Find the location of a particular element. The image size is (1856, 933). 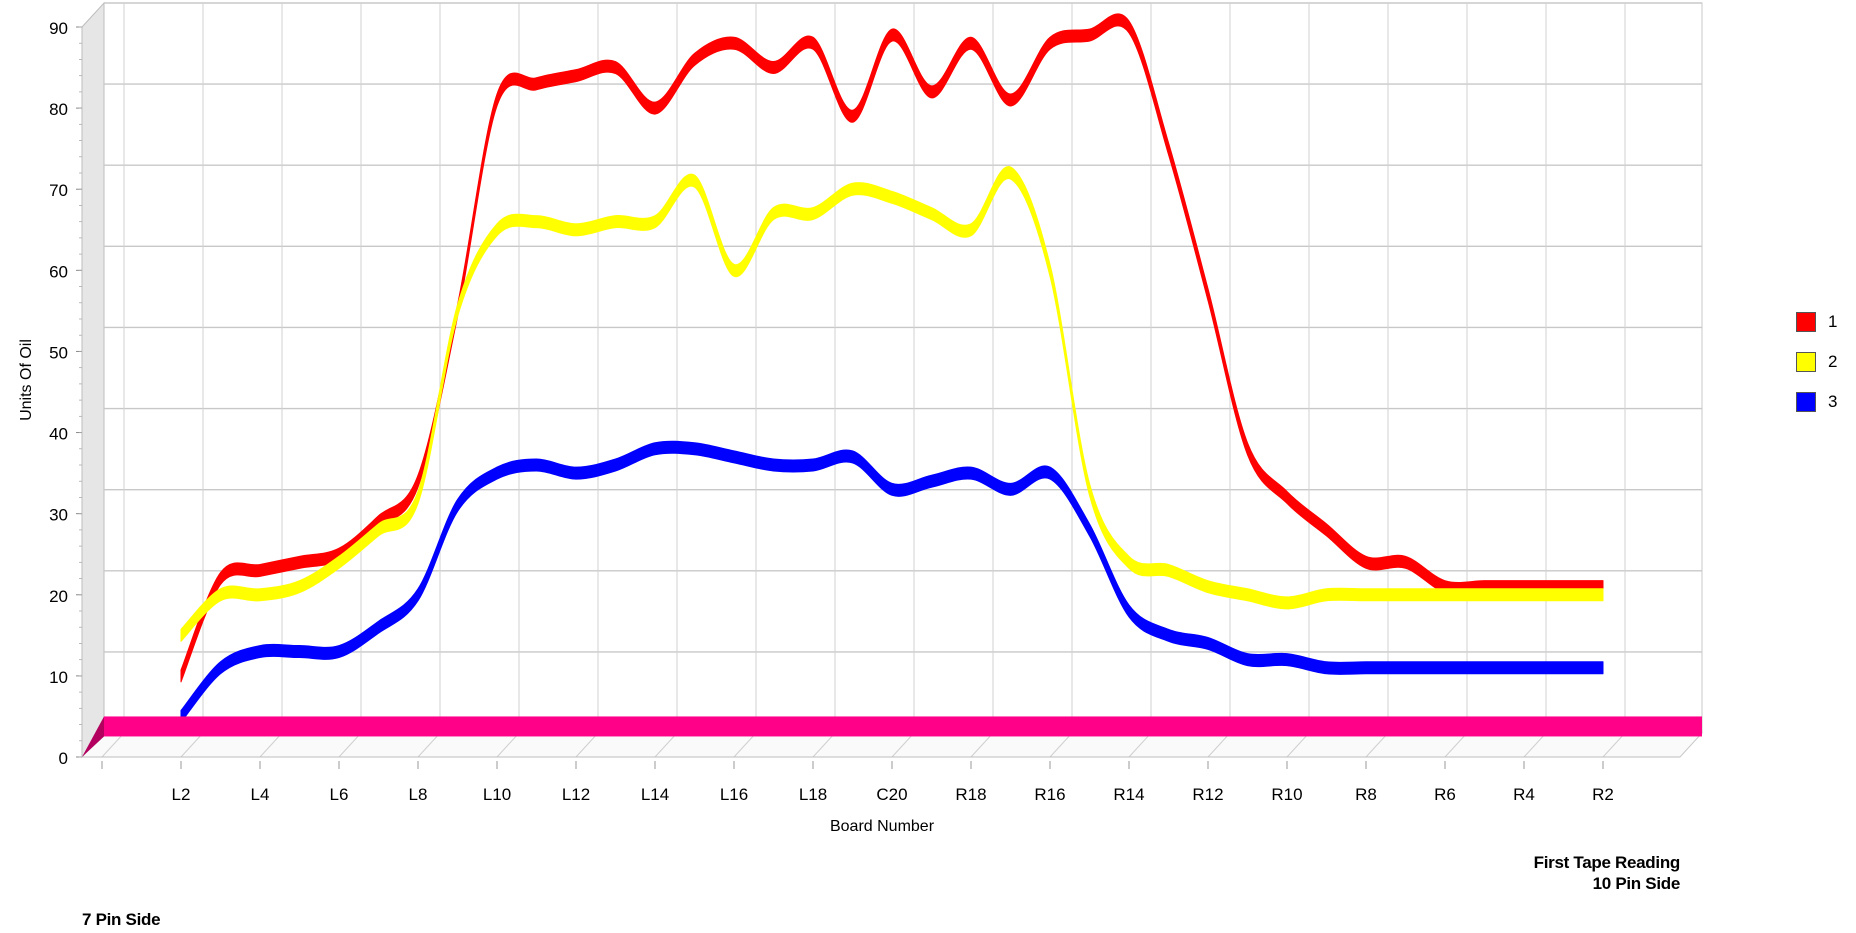

baseline-side is located at coordinates (93, 736).